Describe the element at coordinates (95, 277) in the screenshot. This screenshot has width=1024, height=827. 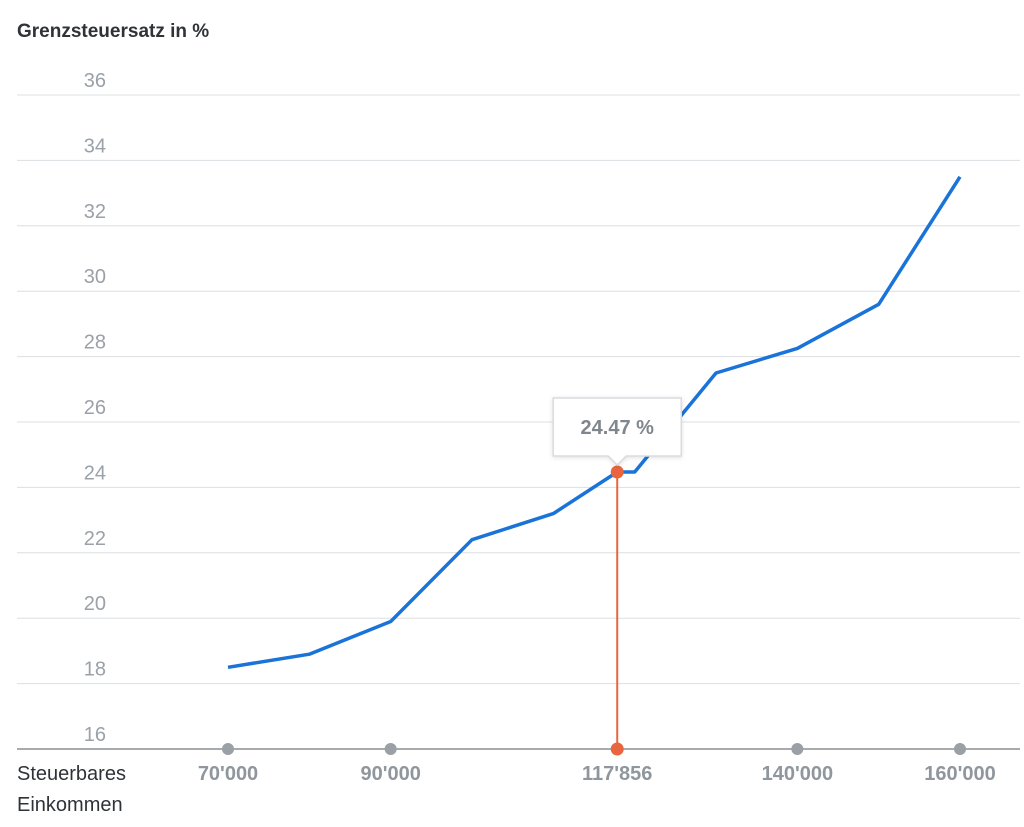
I see `y-tick-label-30: 30` at that location.